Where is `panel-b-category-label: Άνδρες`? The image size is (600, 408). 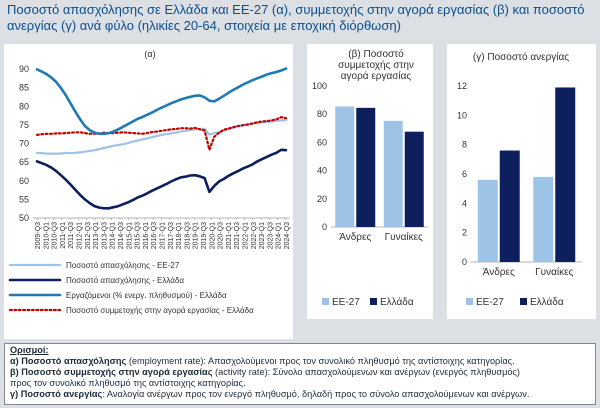
panel-b-category-label: Άνδρες is located at coordinates (355, 237).